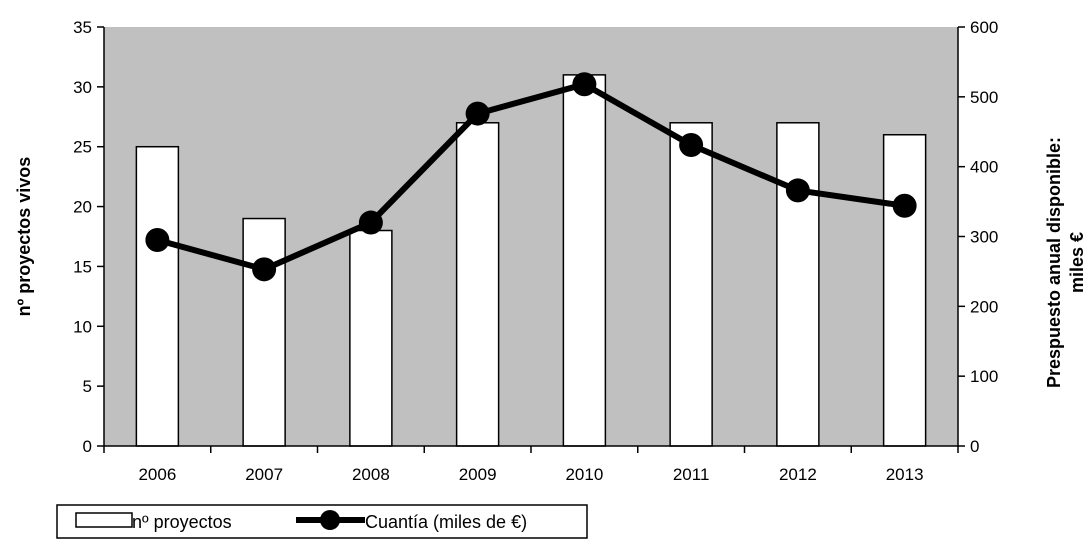 The height and width of the screenshot is (541, 1090). I want to click on legend-bar-swatch, so click(104, 520).